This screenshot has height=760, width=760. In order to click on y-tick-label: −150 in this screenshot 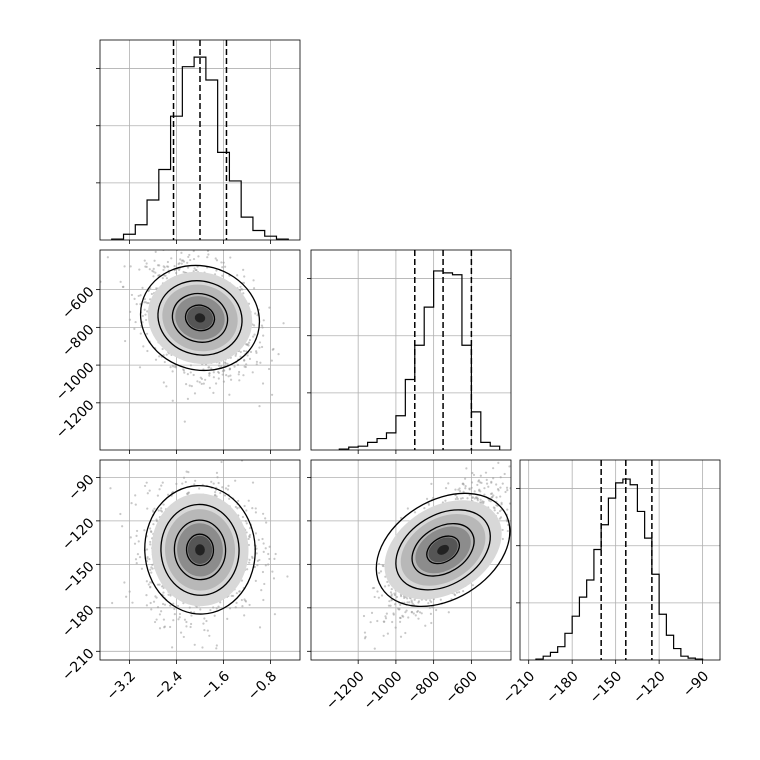, I will do `click(78, 578)`.